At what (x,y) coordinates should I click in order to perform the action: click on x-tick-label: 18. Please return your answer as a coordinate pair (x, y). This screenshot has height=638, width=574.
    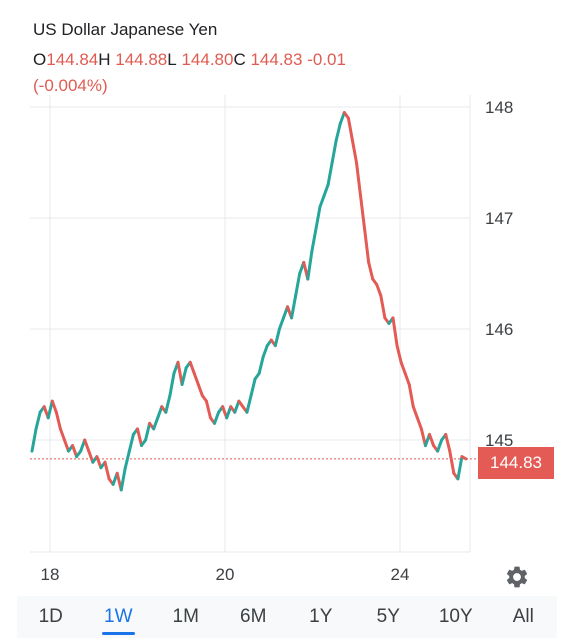
    Looking at the image, I should click on (50, 574).